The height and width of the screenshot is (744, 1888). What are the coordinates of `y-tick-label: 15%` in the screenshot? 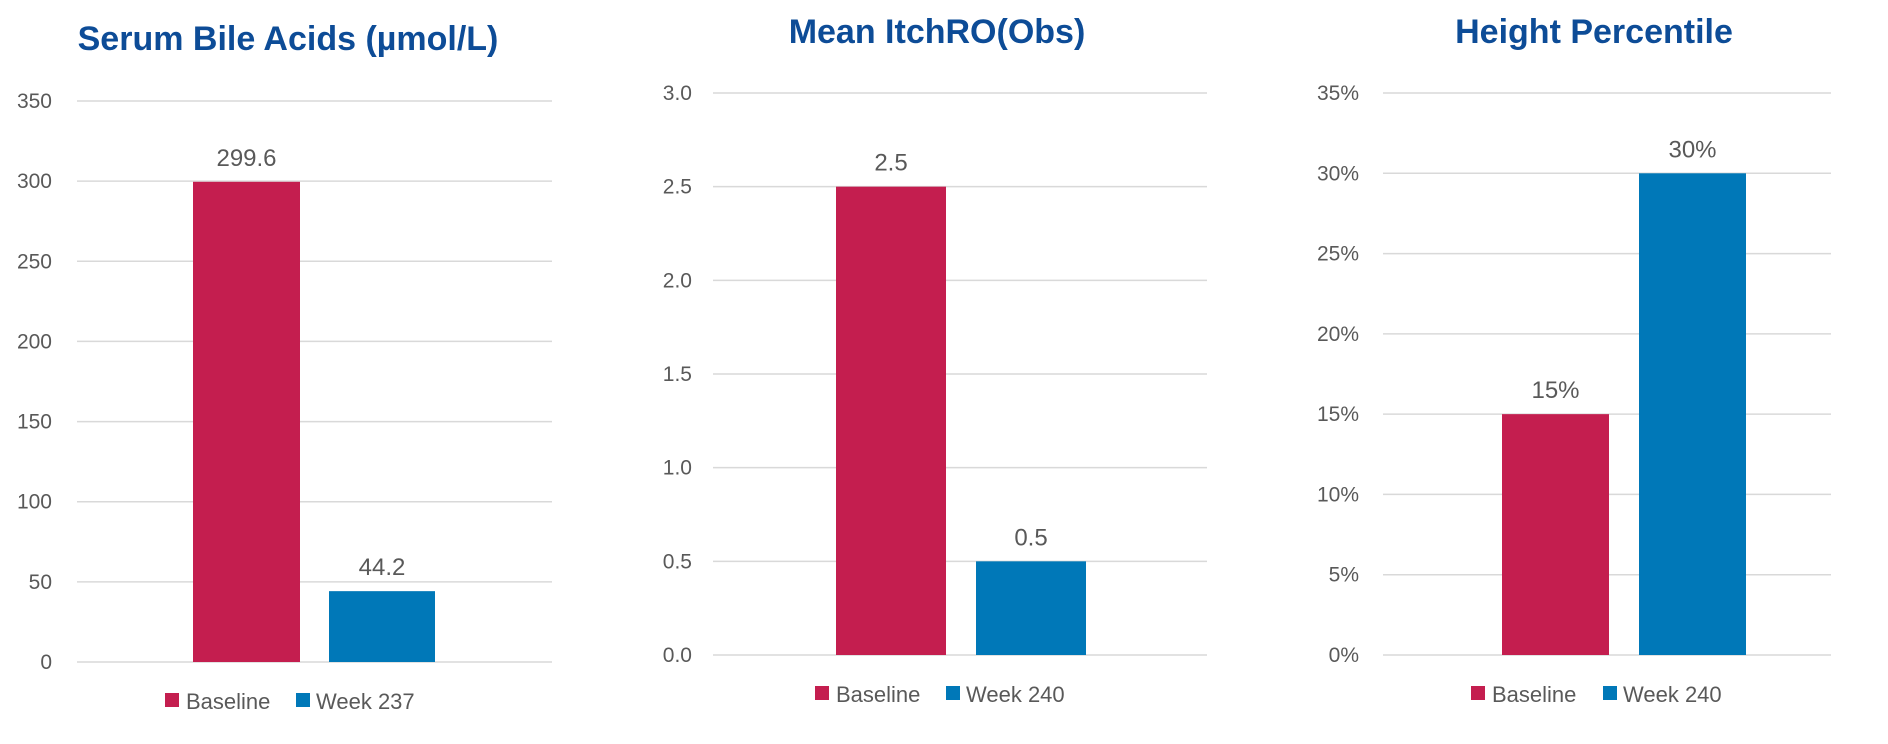 It's located at (1338, 414).